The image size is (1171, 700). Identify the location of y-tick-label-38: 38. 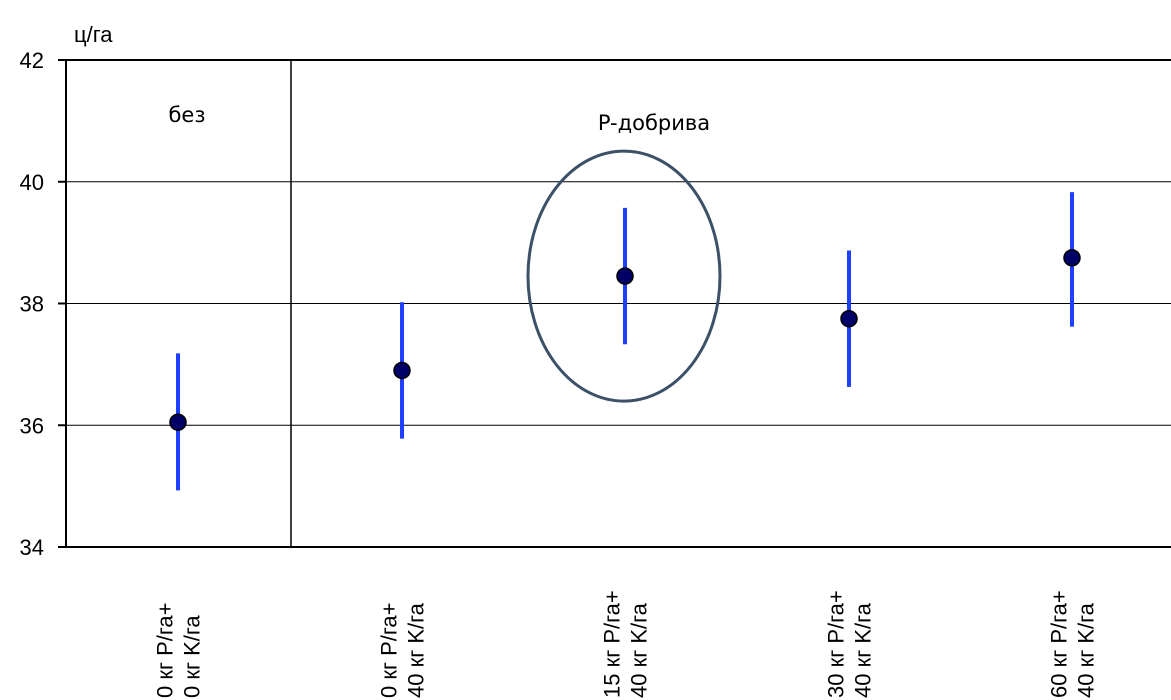
(32, 304).